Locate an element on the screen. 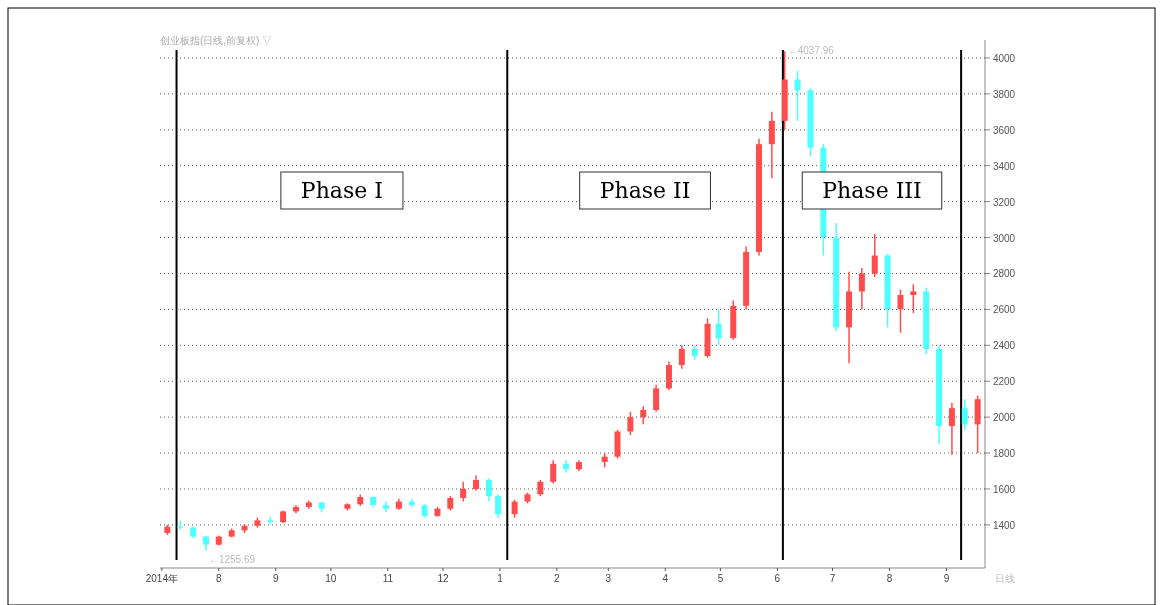  x-tick-label: 7 is located at coordinates (832, 578).